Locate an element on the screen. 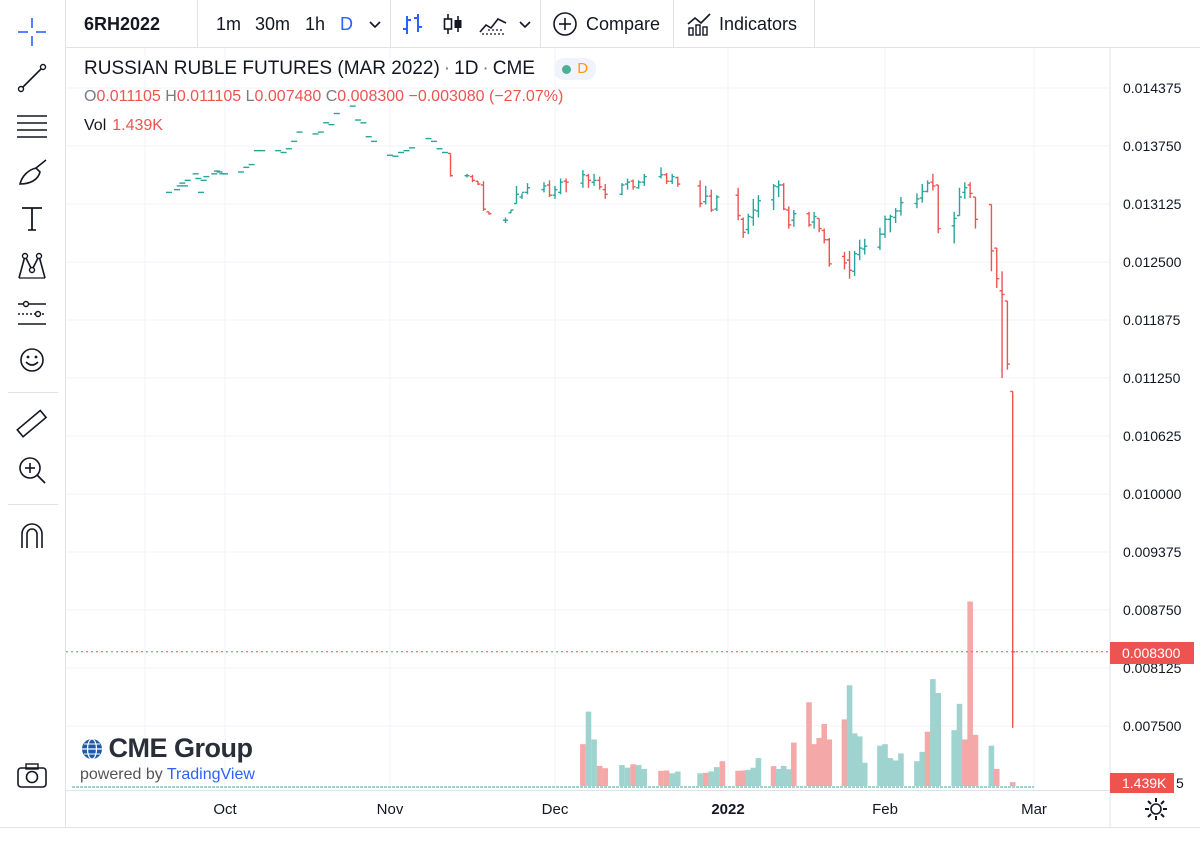 The image size is (1200, 856). chart-settings-gear-icon is located at coordinates (1156, 809).